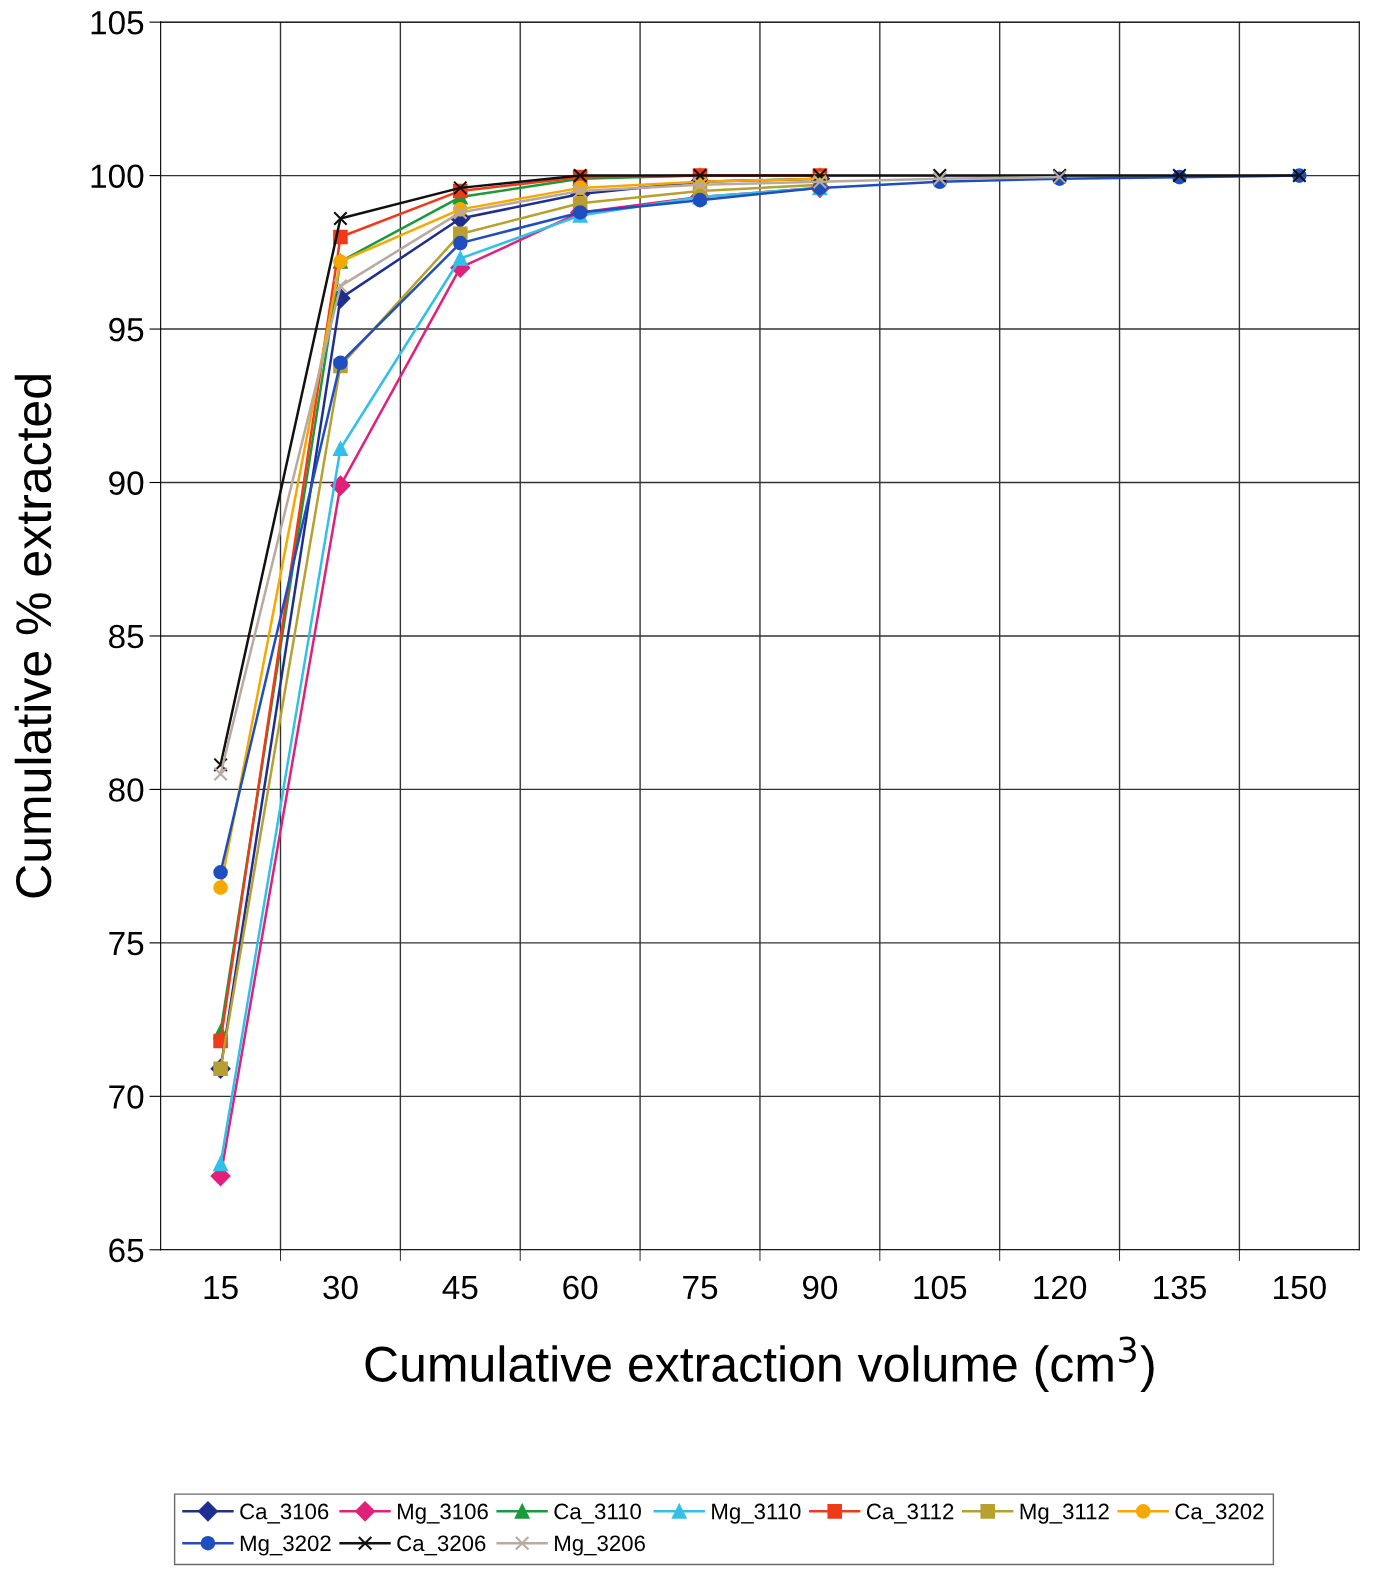  Describe the element at coordinates (1300, 1287) in the screenshot. I see `x-tick-label: 150` at that location.